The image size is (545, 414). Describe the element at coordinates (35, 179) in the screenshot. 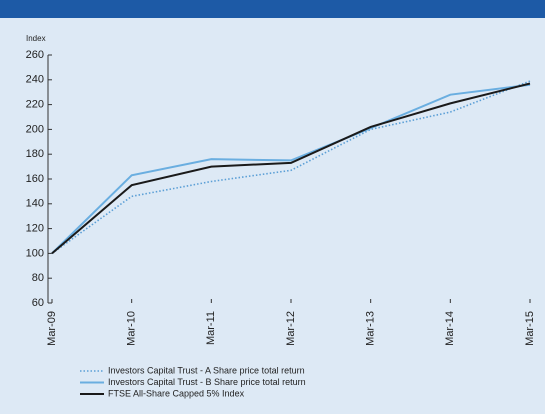

I see `y-tick-label: 160` at that location.